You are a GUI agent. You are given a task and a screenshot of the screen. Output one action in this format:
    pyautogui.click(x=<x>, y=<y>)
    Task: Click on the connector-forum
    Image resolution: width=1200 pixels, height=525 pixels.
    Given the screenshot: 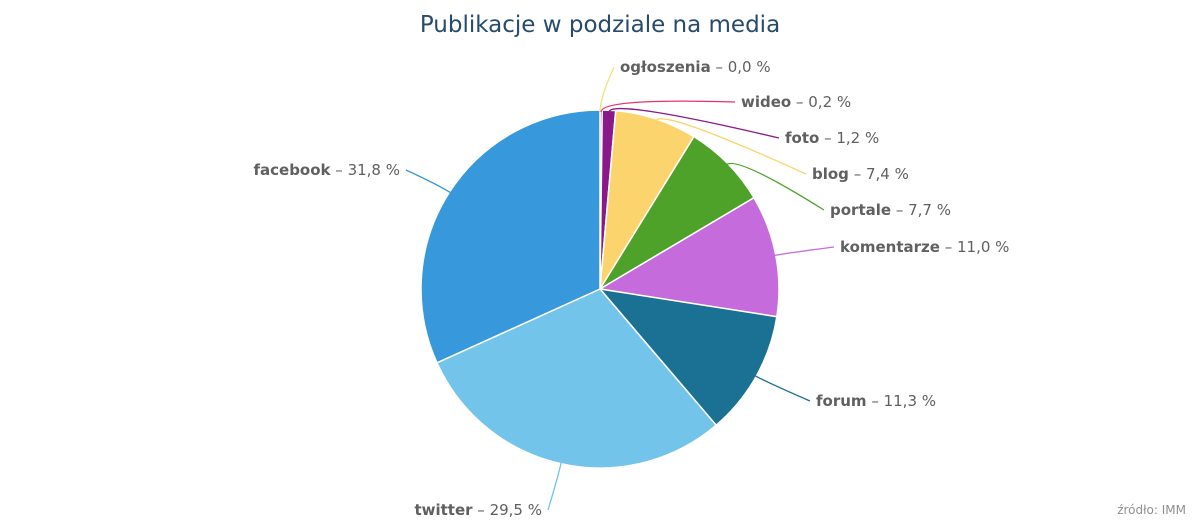 What is the action you would take?
    pyautogui.click(x=782, y=388)
    